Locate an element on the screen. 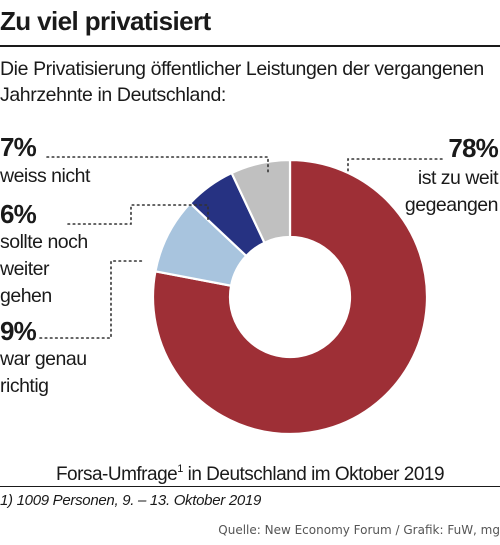 The height and width of the screenshot is (545, 500). pct-label-war-genau-richtig: 9% is located at coordinates (18, 331).